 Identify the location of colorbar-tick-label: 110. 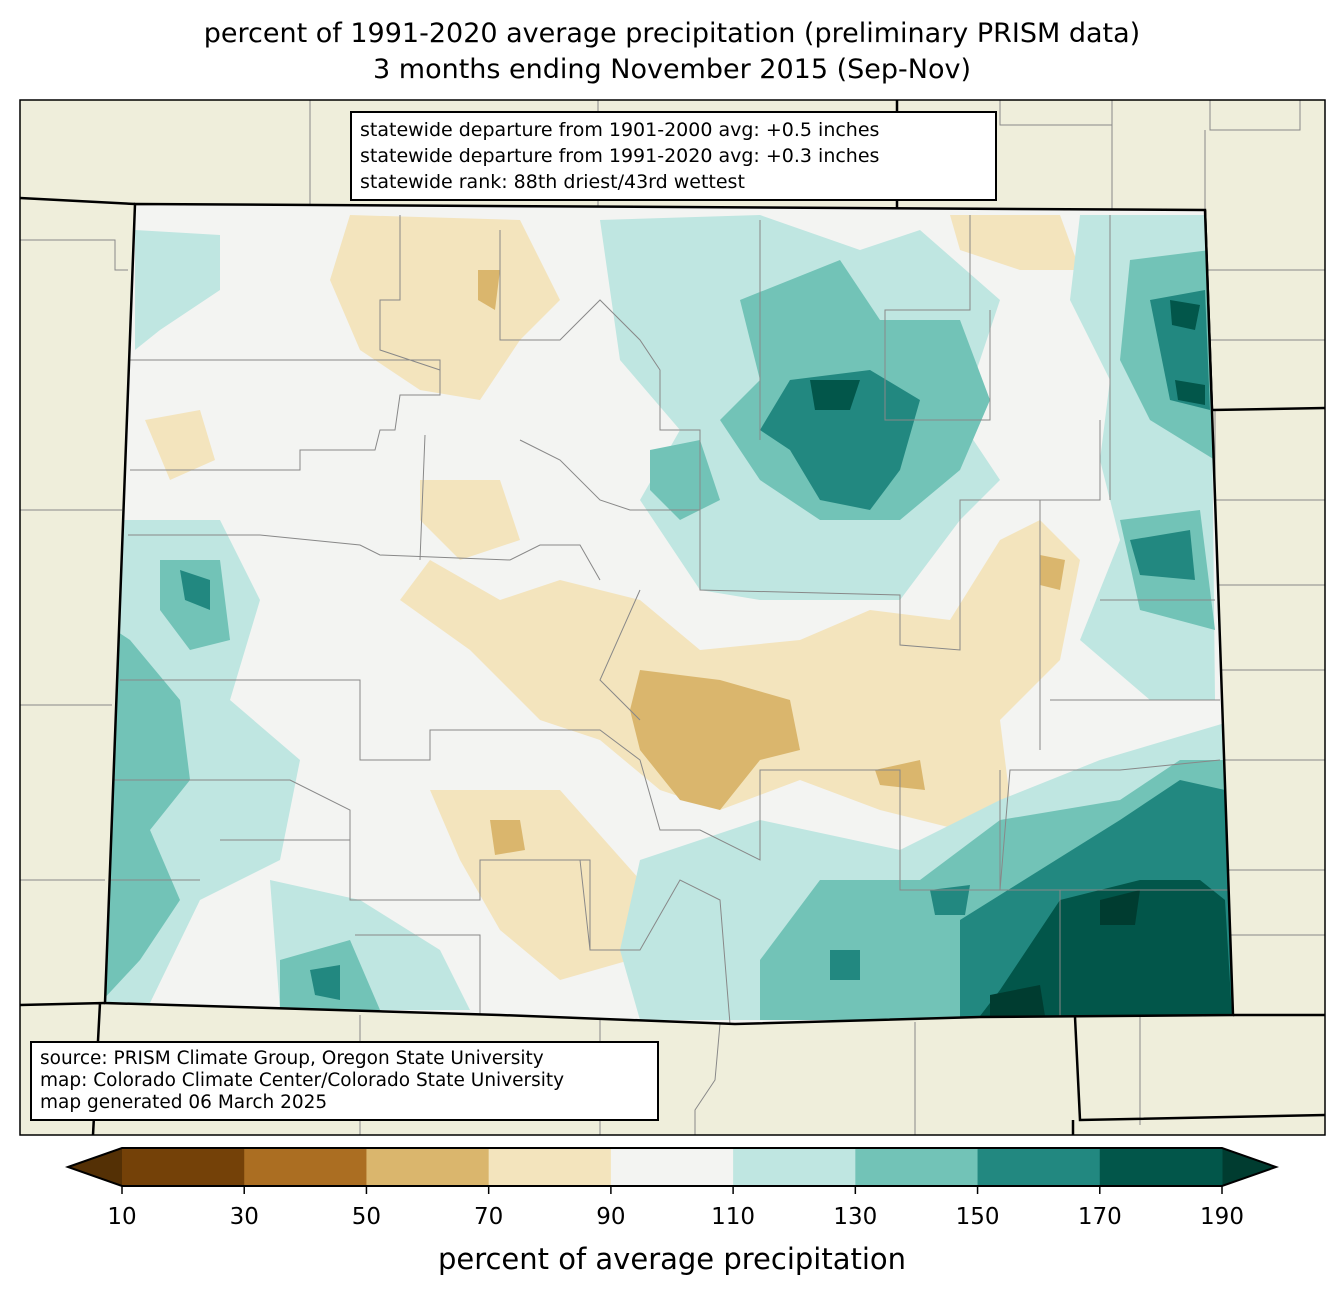
(733, 1217).